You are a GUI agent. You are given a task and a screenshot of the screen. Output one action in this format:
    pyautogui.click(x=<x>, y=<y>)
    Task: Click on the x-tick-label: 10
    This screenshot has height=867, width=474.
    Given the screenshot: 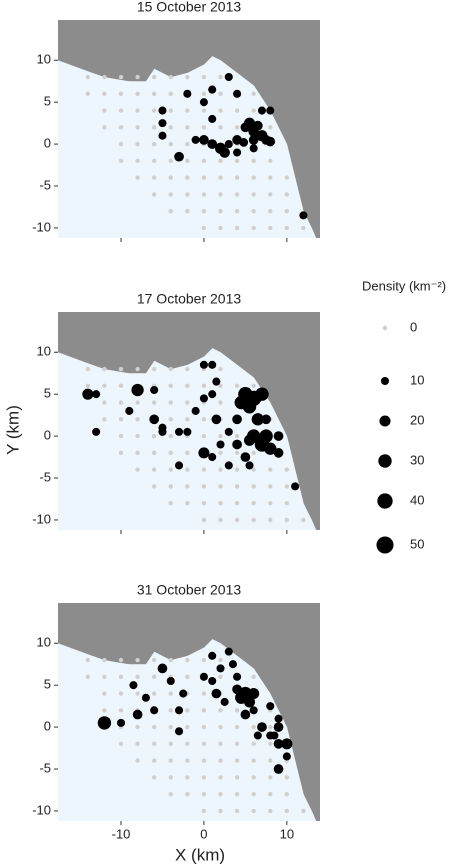 What is the action you would take?
    pyautogui.click(x=287, y=833)
    